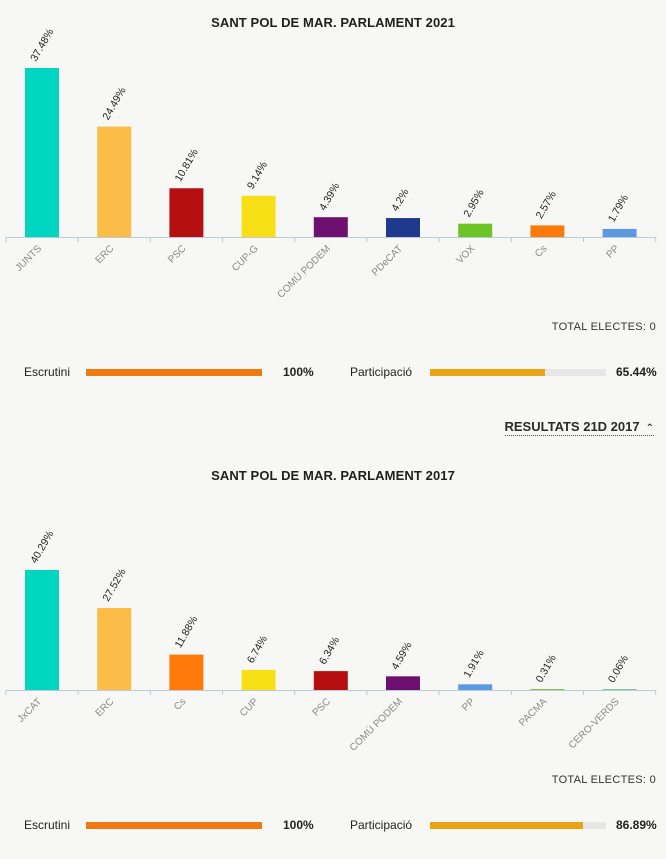 Image resolution: width=666 pixels, height=859 pixels. I want to click on bar-junts, so click(42, 152).